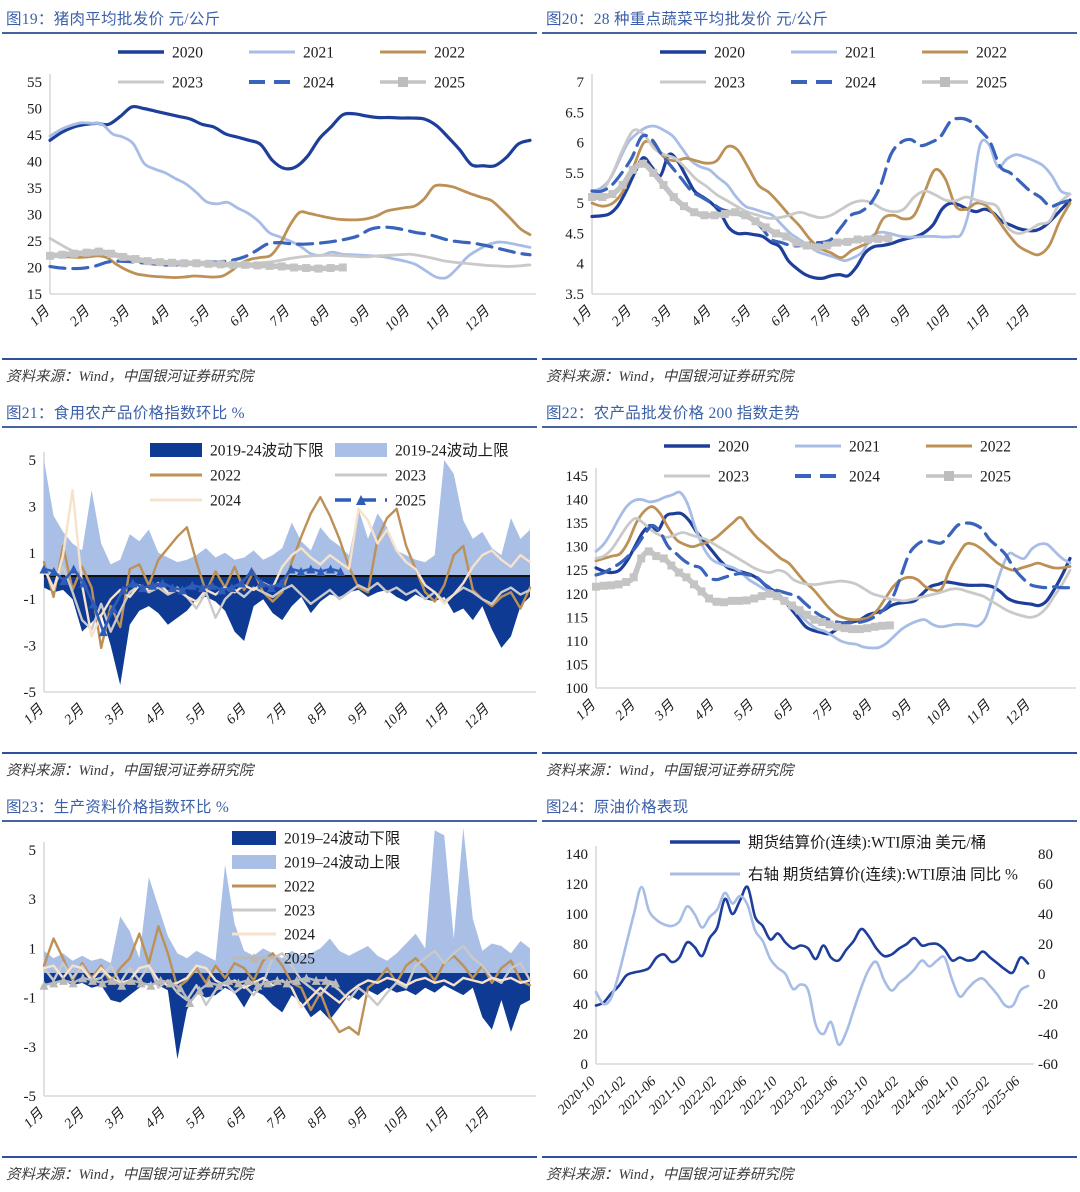 Image resolution: width=1080 pixels, height=1192 pixels. I want to click on chart-title-22: 图22：农产品批发价格 200 指数走势, so click(673, 413).